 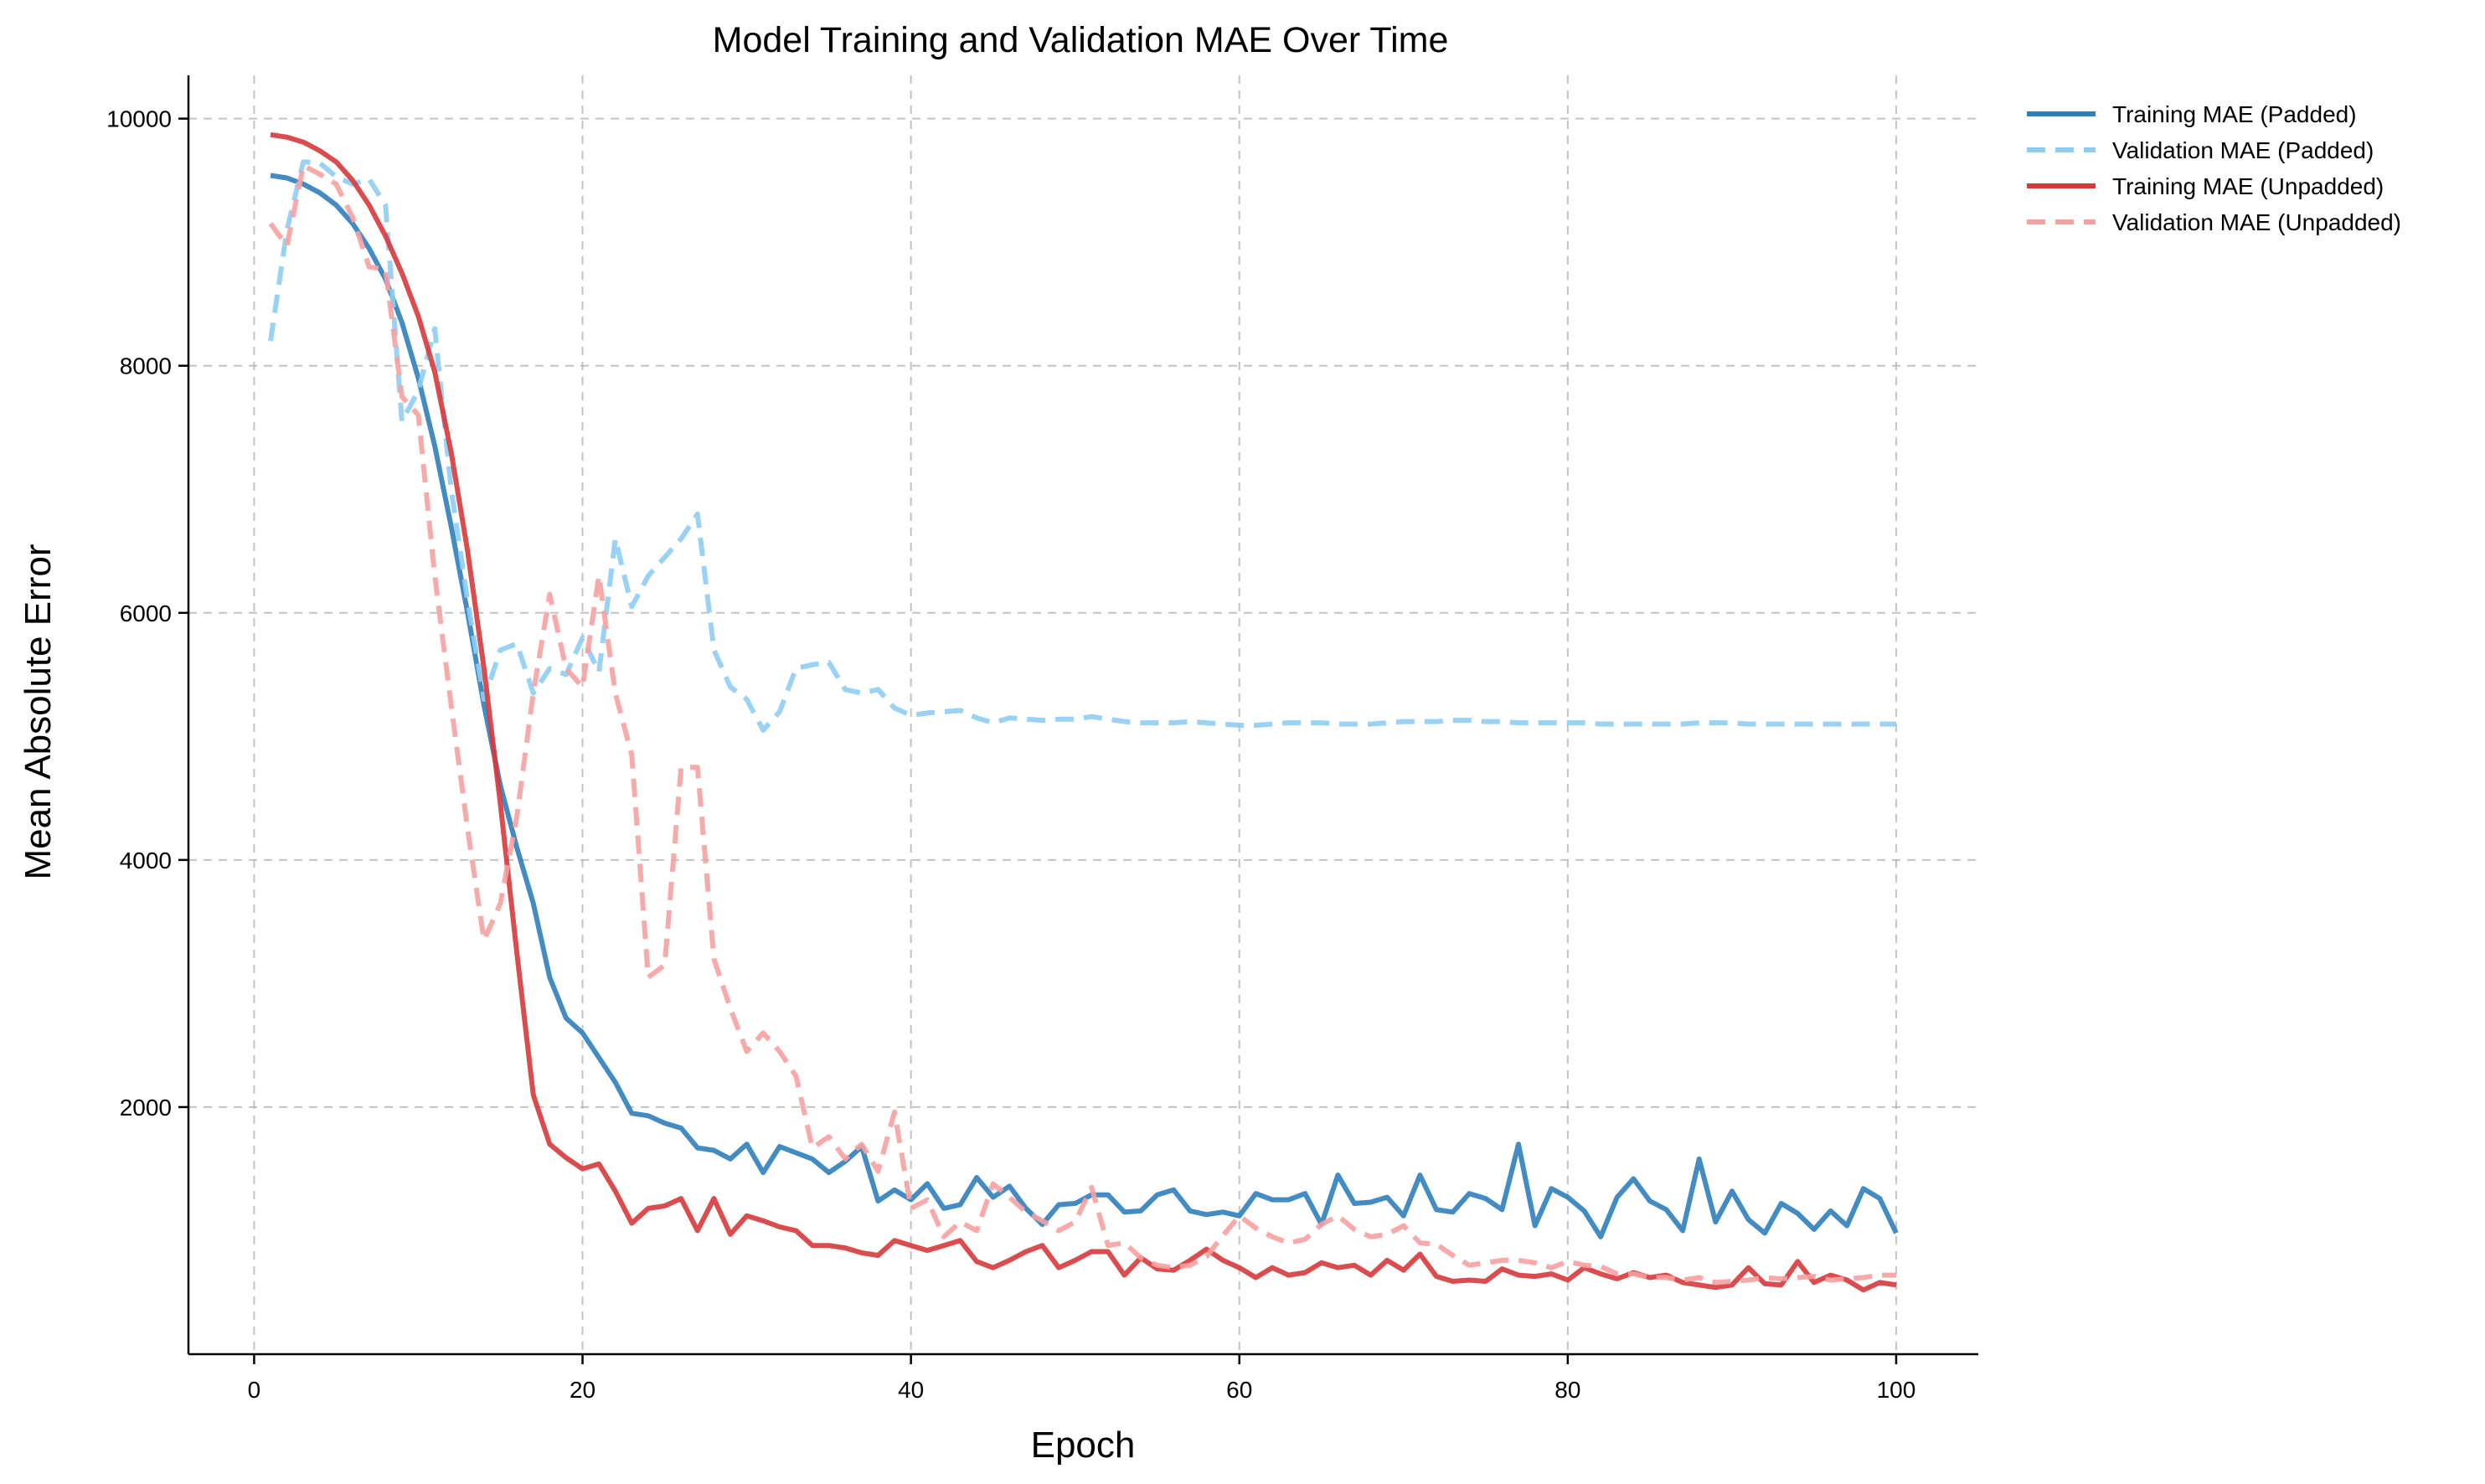 What do you see at coordinates (1896, 1390) in the screenshot?
I see `x-tick-label: 100` at bounding box center [1896, 1390].